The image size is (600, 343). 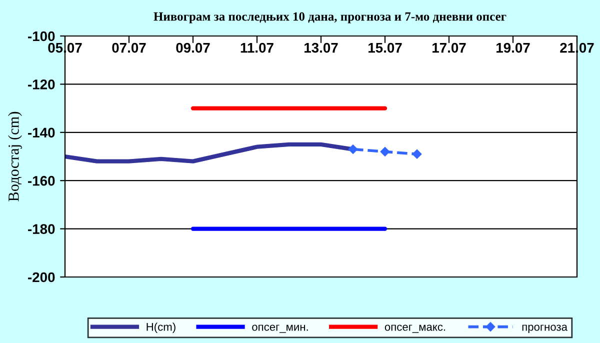 I want to click on y-tick-label: -100, so click(x=41, y=36).